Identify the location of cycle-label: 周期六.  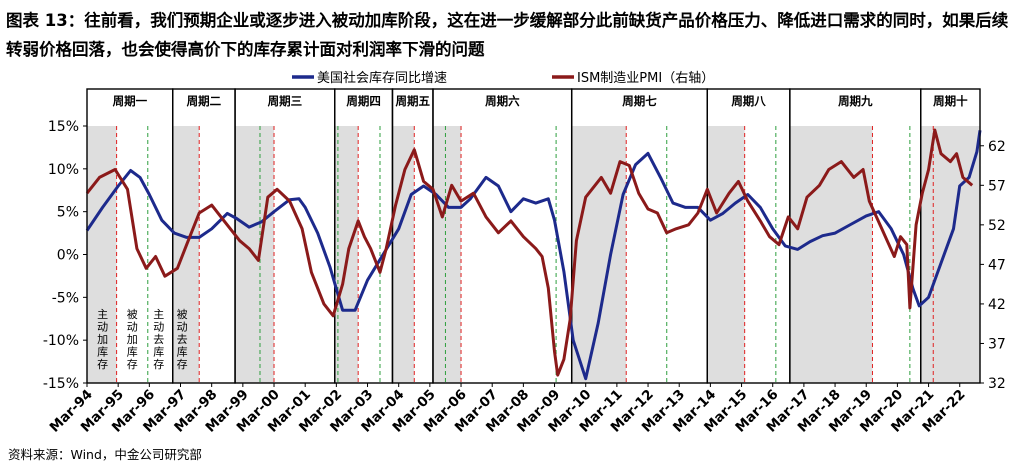
(502, 101).